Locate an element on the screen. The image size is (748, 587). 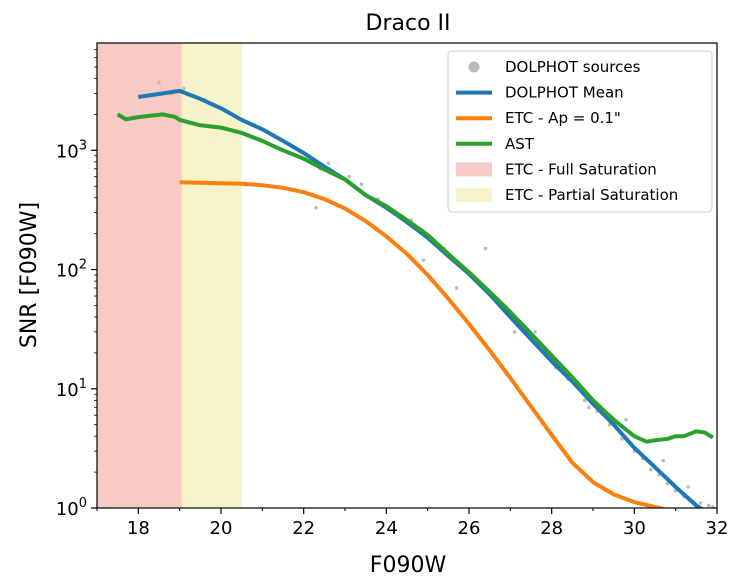
y-tick-label: 10³ is located at coordinates (71, 150).